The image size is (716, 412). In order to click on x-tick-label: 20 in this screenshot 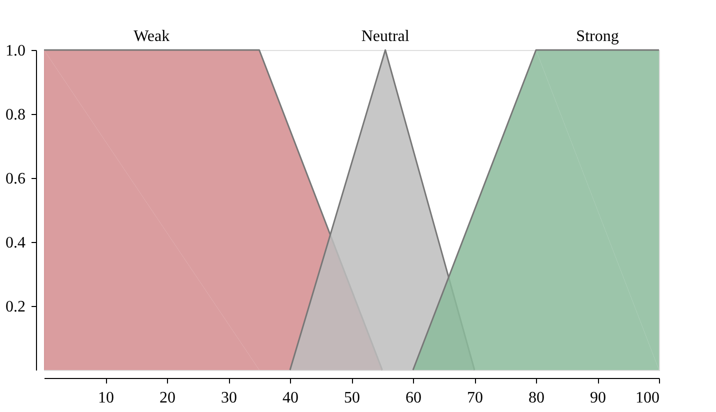, I will do `click(168, 398)`.